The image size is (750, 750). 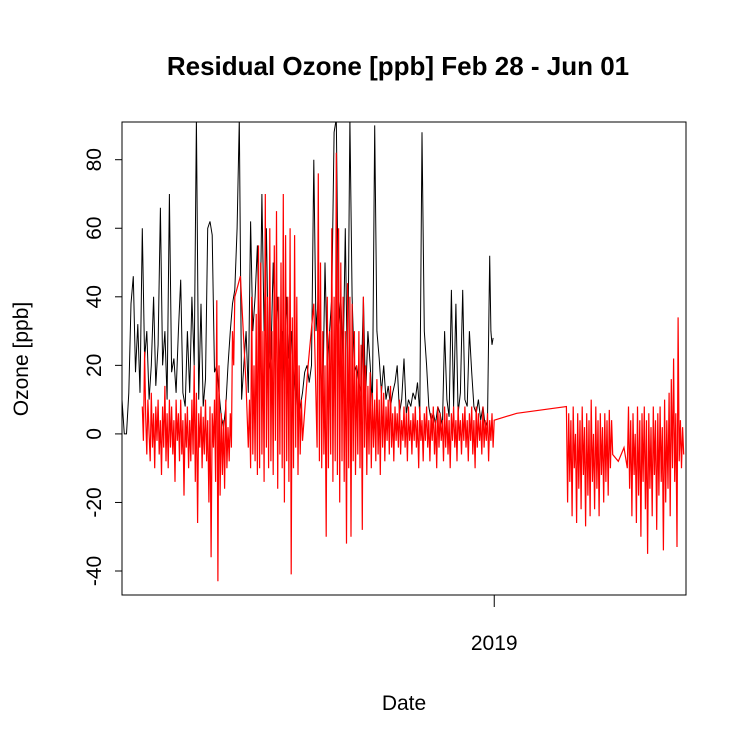 I want to click on y-tick-label: -40, so click(x=94, y=571).